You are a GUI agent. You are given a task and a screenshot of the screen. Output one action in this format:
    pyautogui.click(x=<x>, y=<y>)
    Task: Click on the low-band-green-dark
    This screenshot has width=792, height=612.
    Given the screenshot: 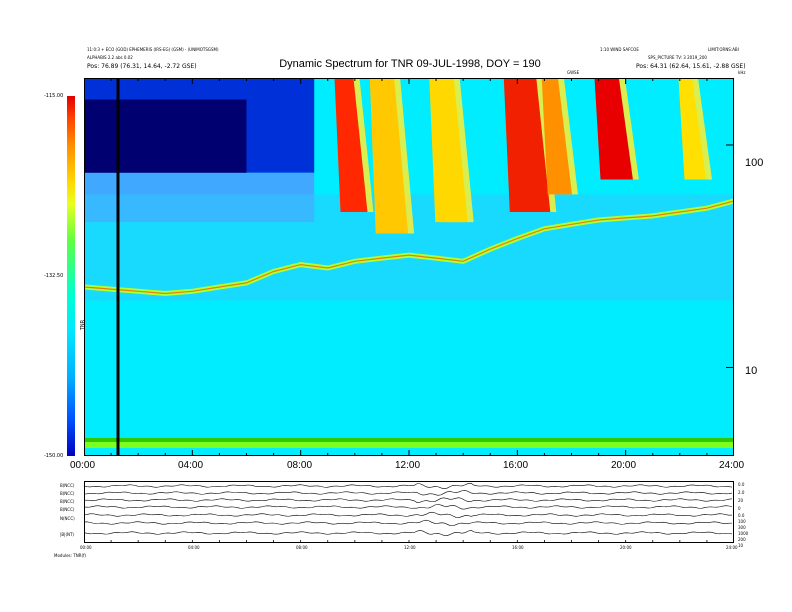 What is the action you would take?
    pyautogui.click(x=409, y=440)
    